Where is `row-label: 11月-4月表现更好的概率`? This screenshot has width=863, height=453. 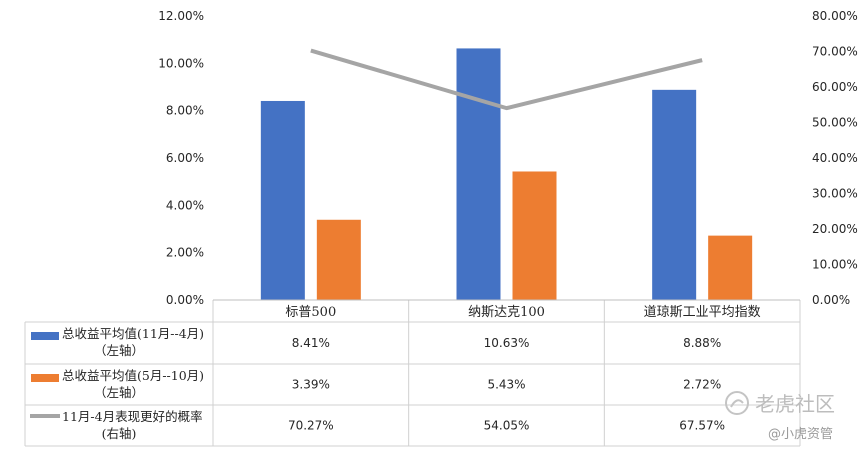
row-label: 11月-4月表现更好的概率 is located at coordinates (132, 416).